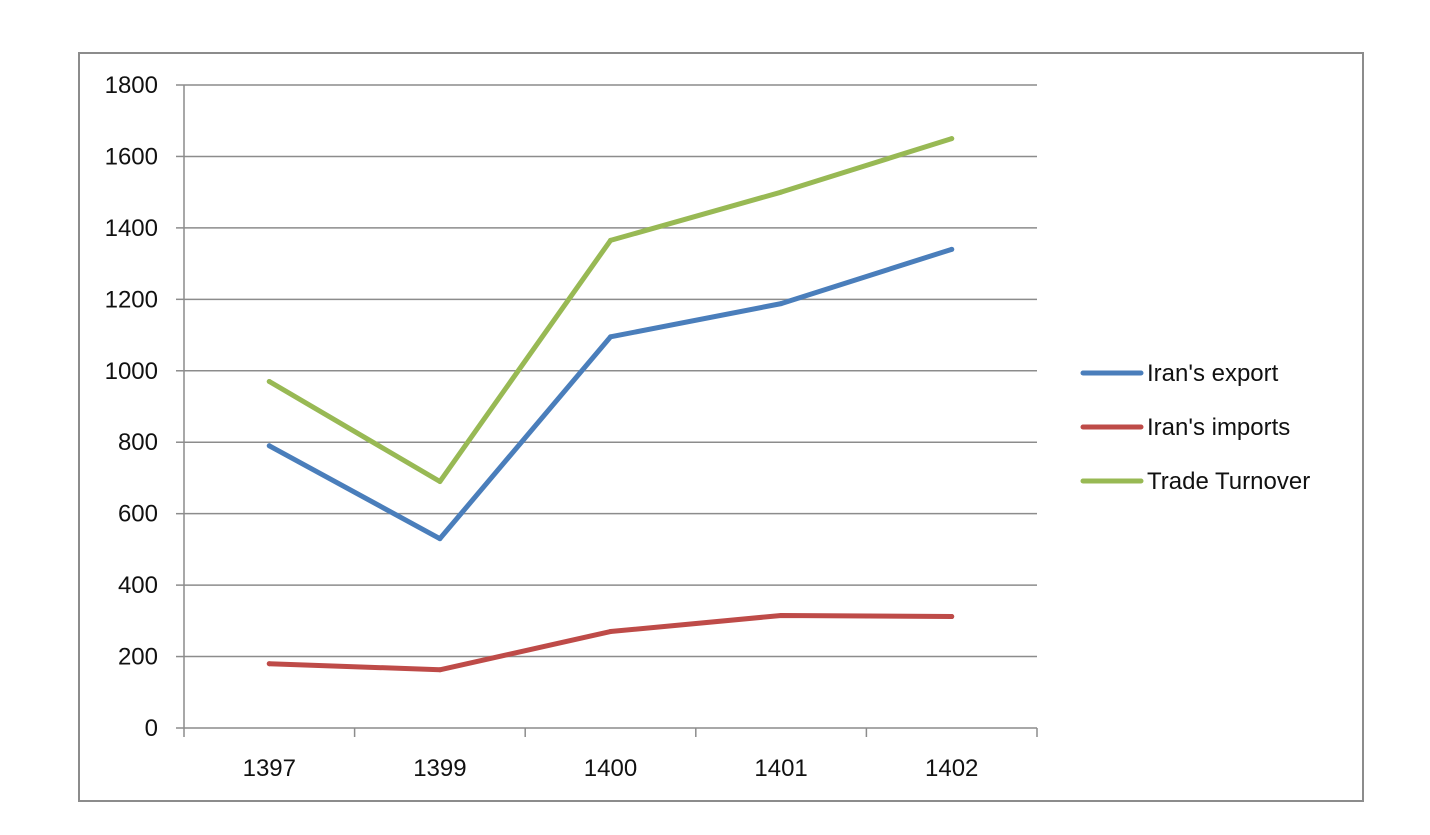 The width and height of the screenshot is (1430, 835). I want to click on y-tick-label: 400, so click(138, 585).